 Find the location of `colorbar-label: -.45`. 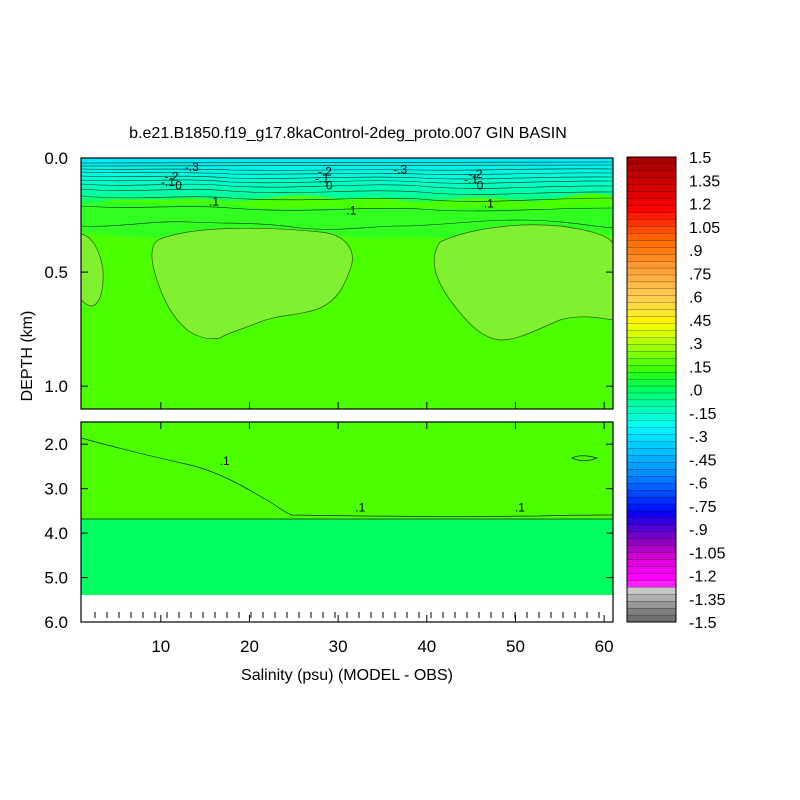

colorbar-label: -.45 is located at coordinates (703, 460).